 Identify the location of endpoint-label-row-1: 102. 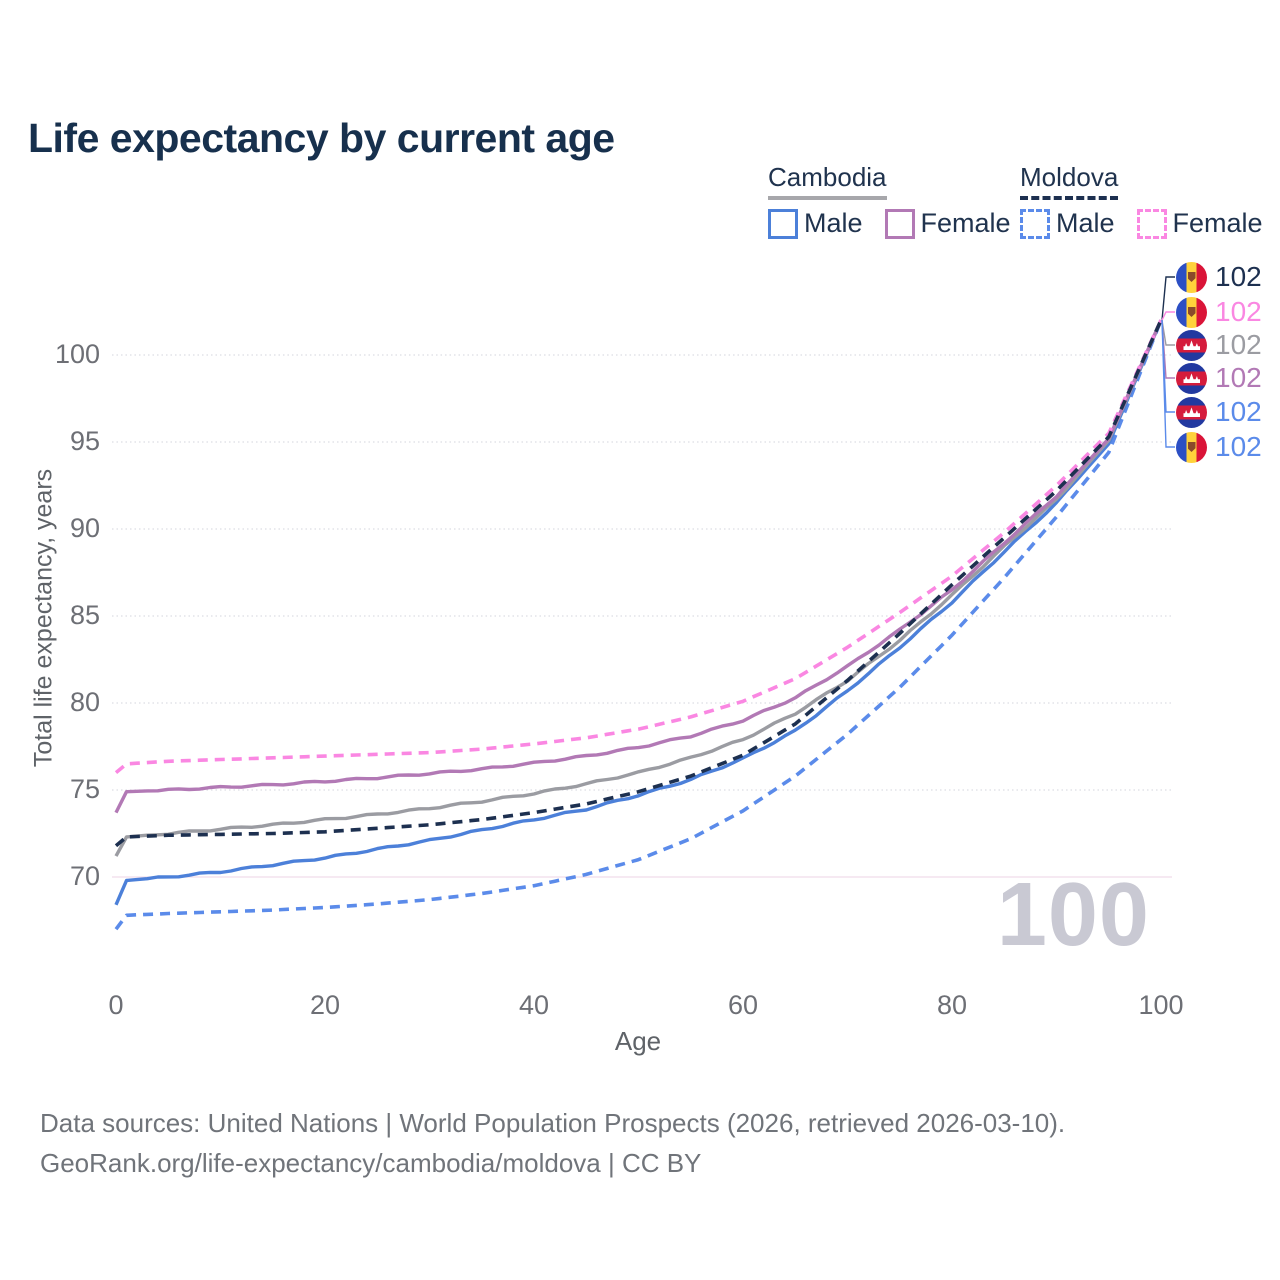
(1219, 312).